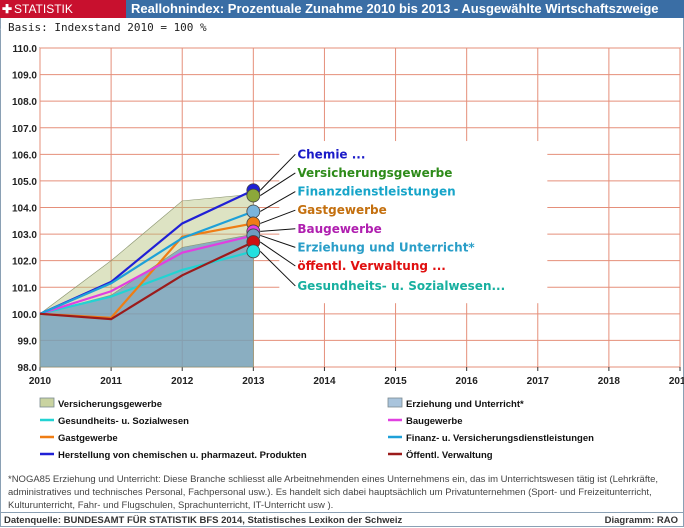  What do you see at coordinates (182, 381) in the screenshot?
I see `x-tick-label: 2012` at bounding box center [182, 381].